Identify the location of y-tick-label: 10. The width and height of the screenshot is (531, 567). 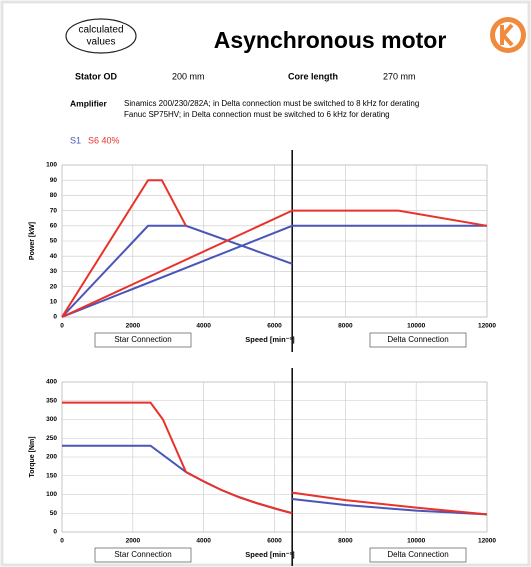
(54, 302).